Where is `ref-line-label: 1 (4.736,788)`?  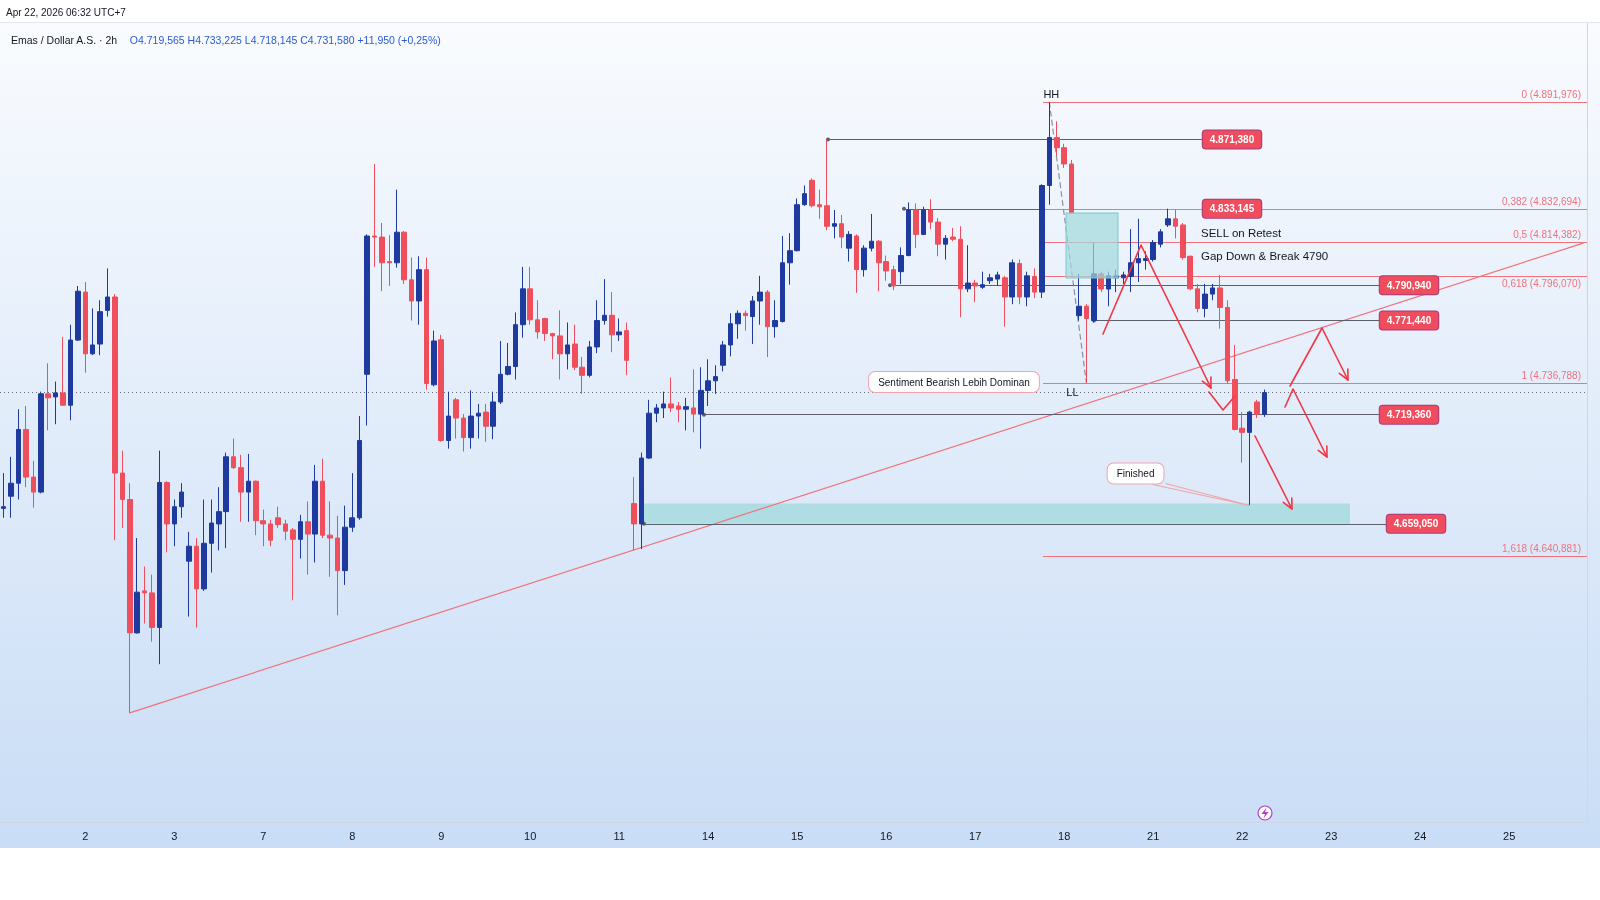
ref-line-label: 1 (4.736,788) is located at coordinates (1551, 375).